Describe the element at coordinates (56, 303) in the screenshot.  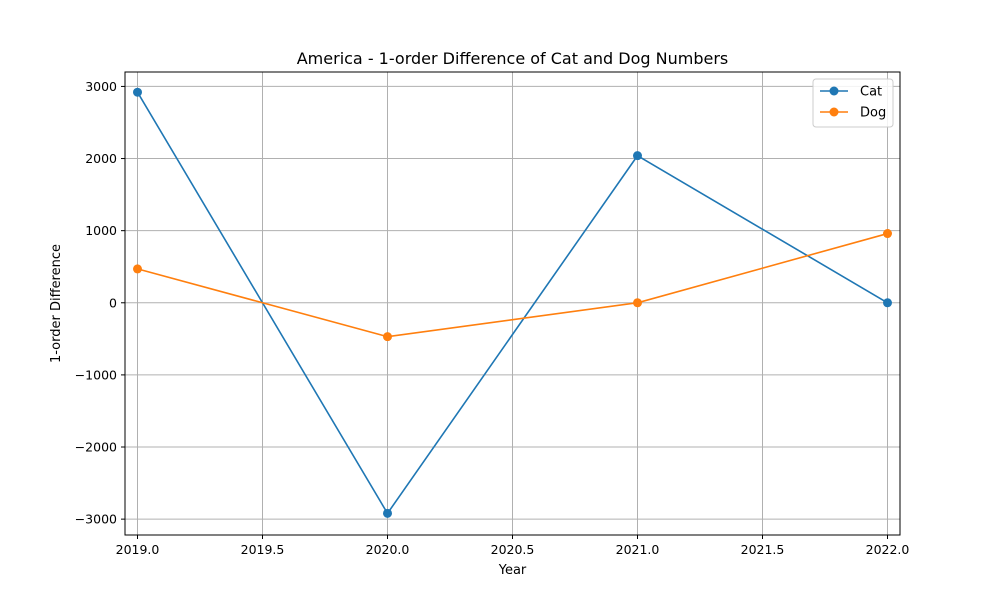
I see `y-axis-label: 1-order Difference` at that location.